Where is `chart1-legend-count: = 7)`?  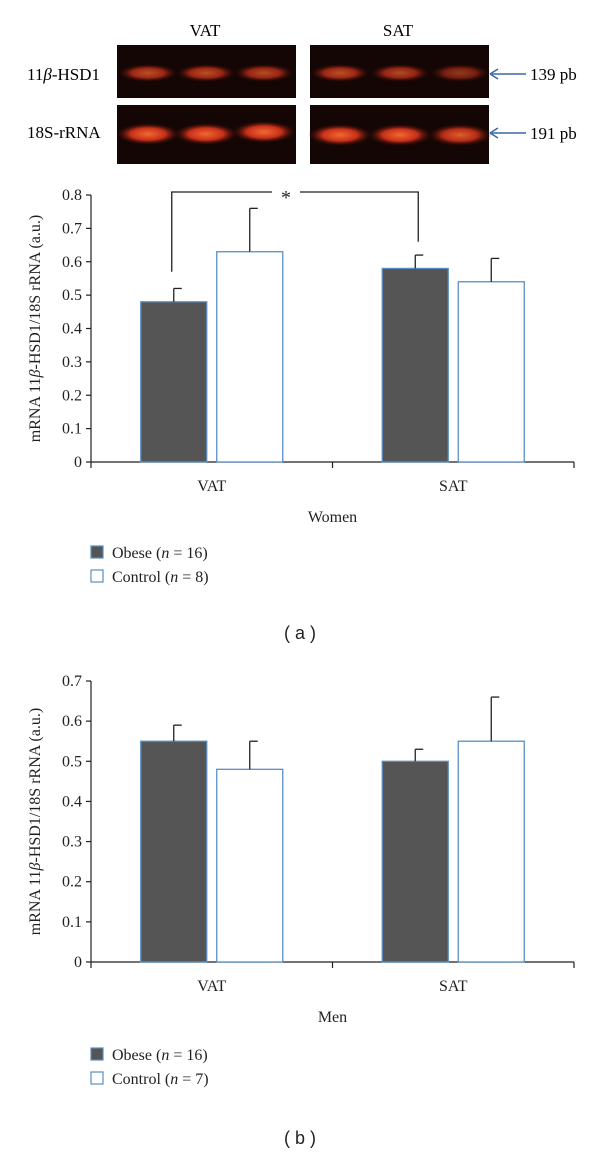 chart1-legend-count: = 7) is located at coordinates (193, 1079).